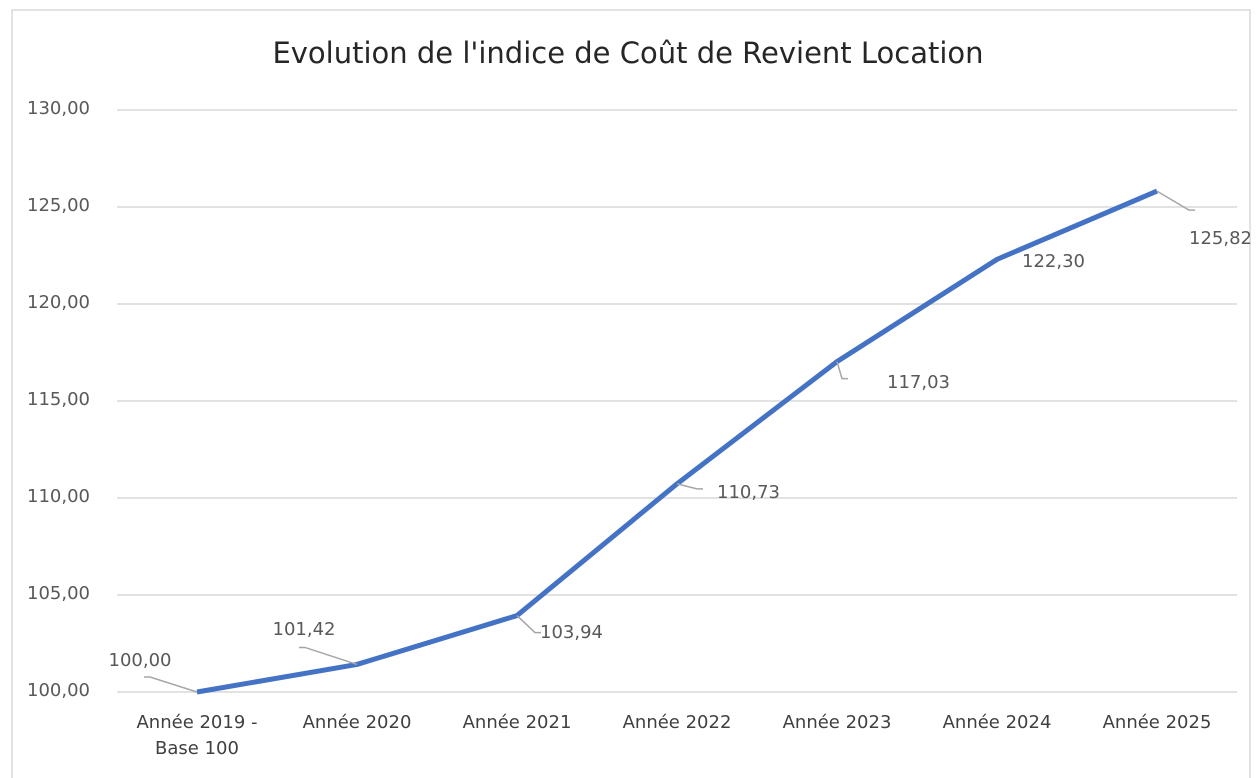 The image size is (1256, 778). I want to click on x-tick-label: Année 2020, so click(357, 722).